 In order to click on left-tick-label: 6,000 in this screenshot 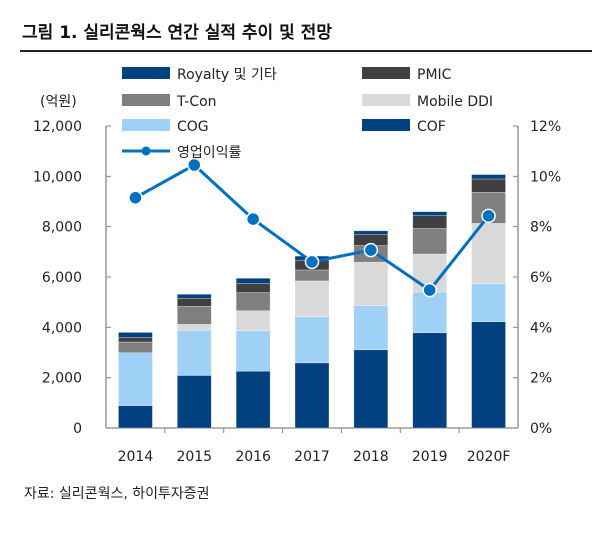, I will do `click(62, 278)`.